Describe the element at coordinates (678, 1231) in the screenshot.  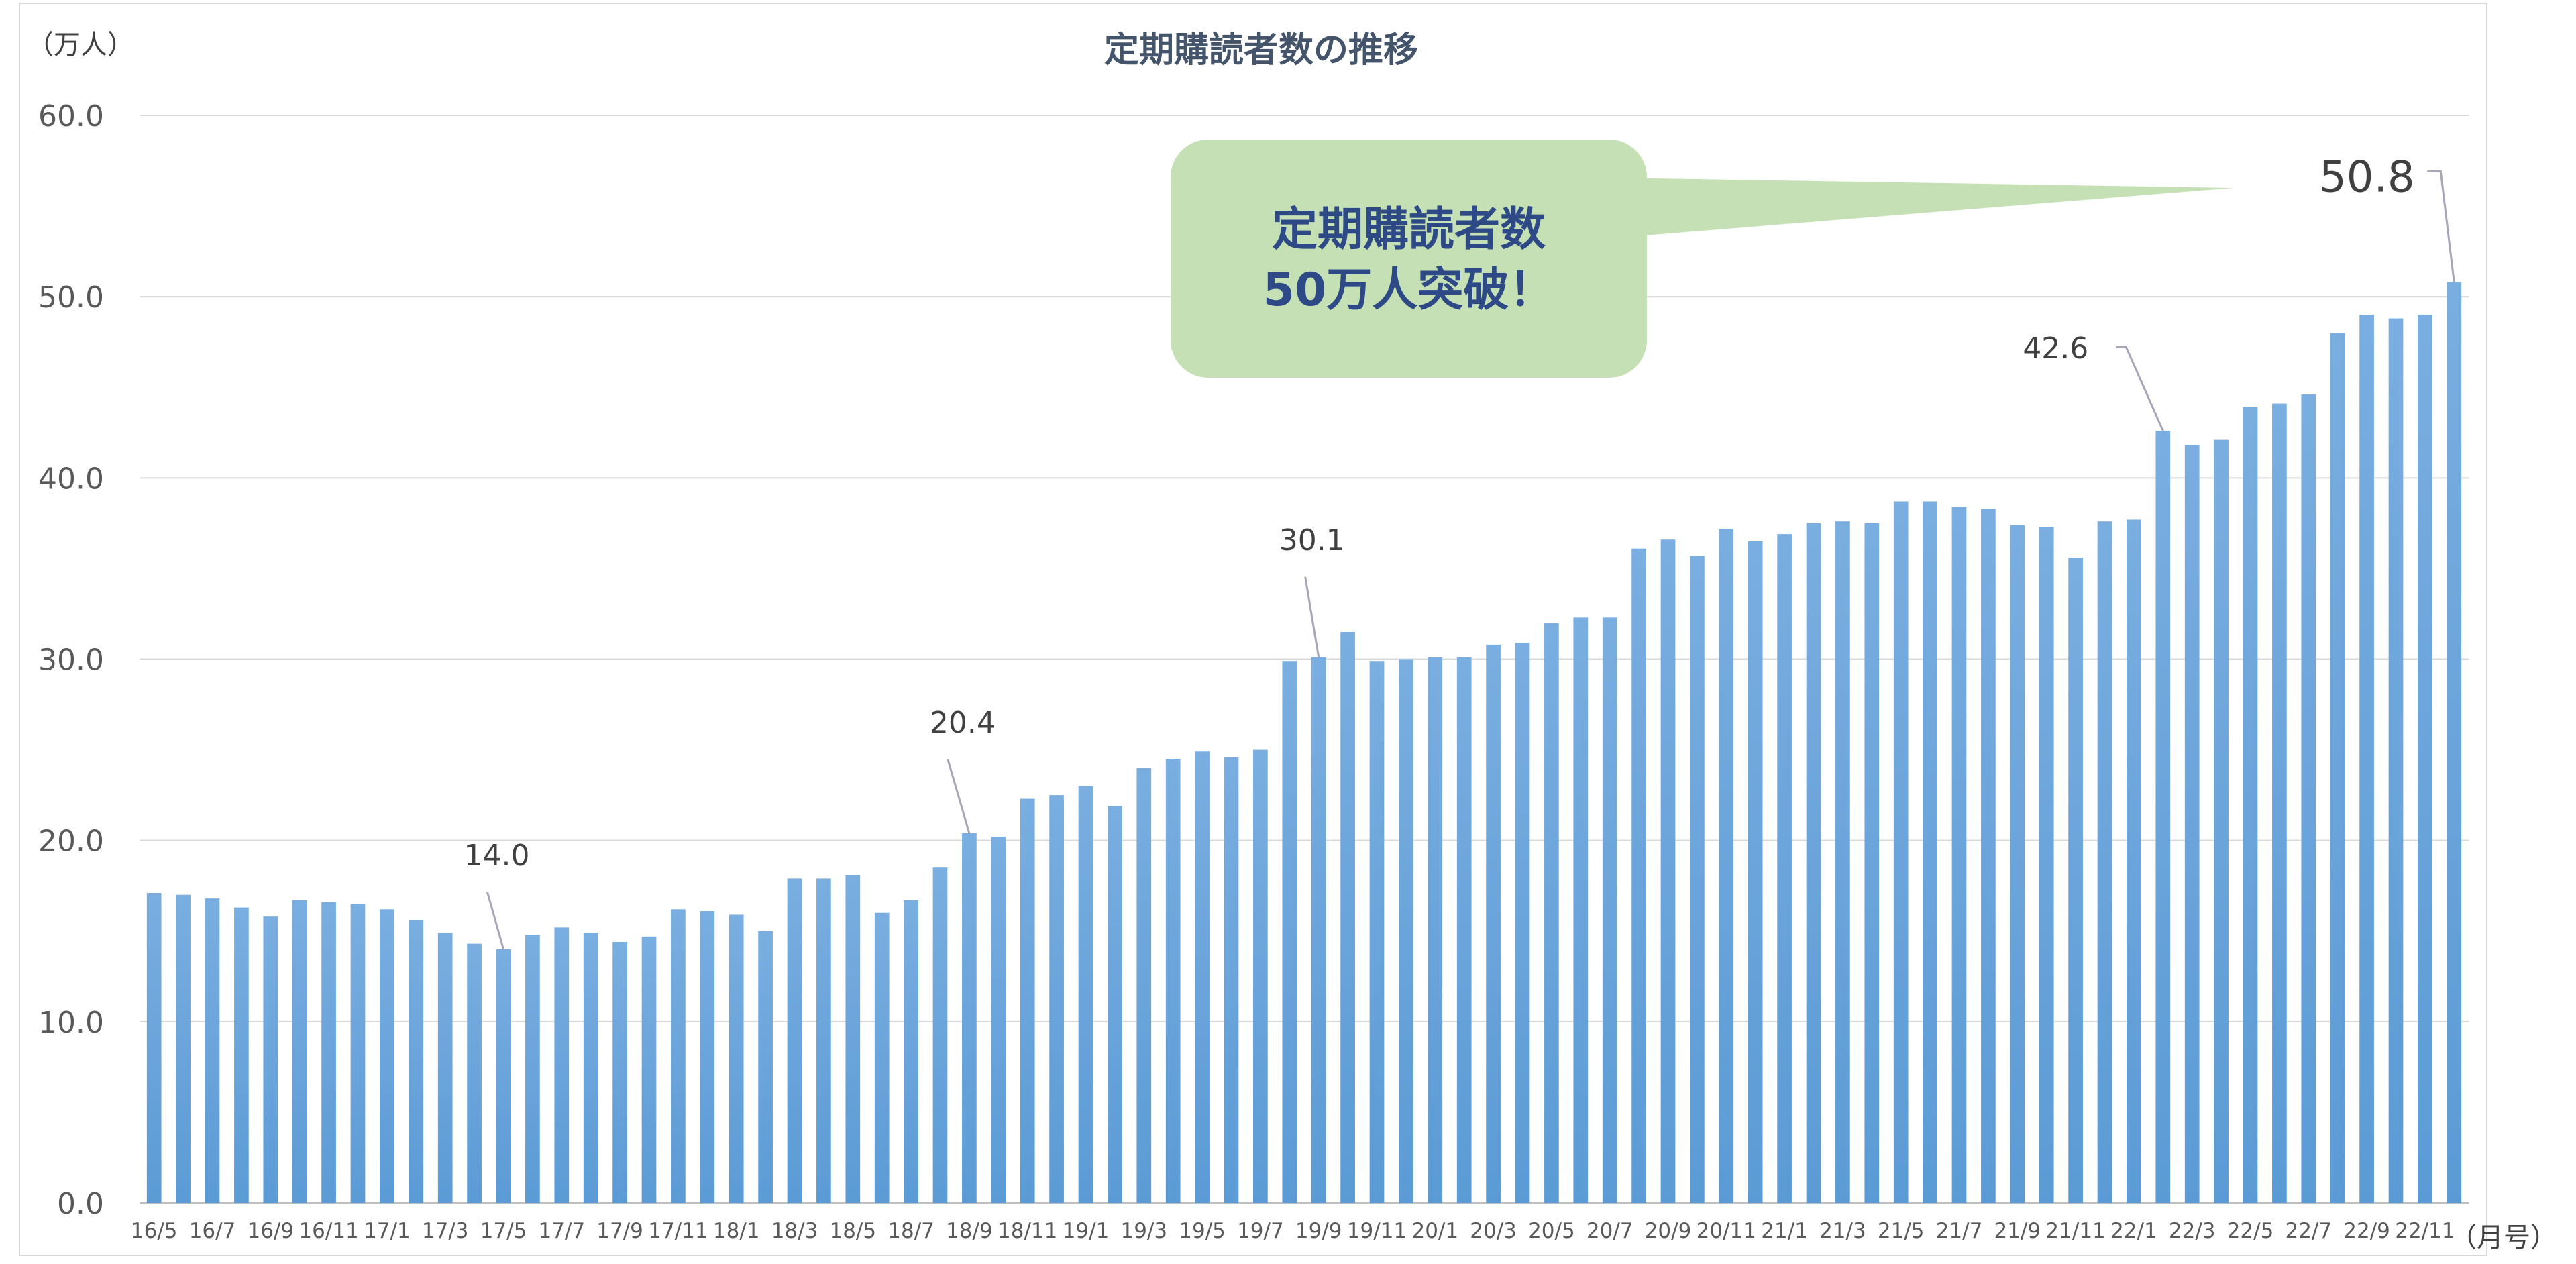
I see `x-tick-label: 17/11` at that location.